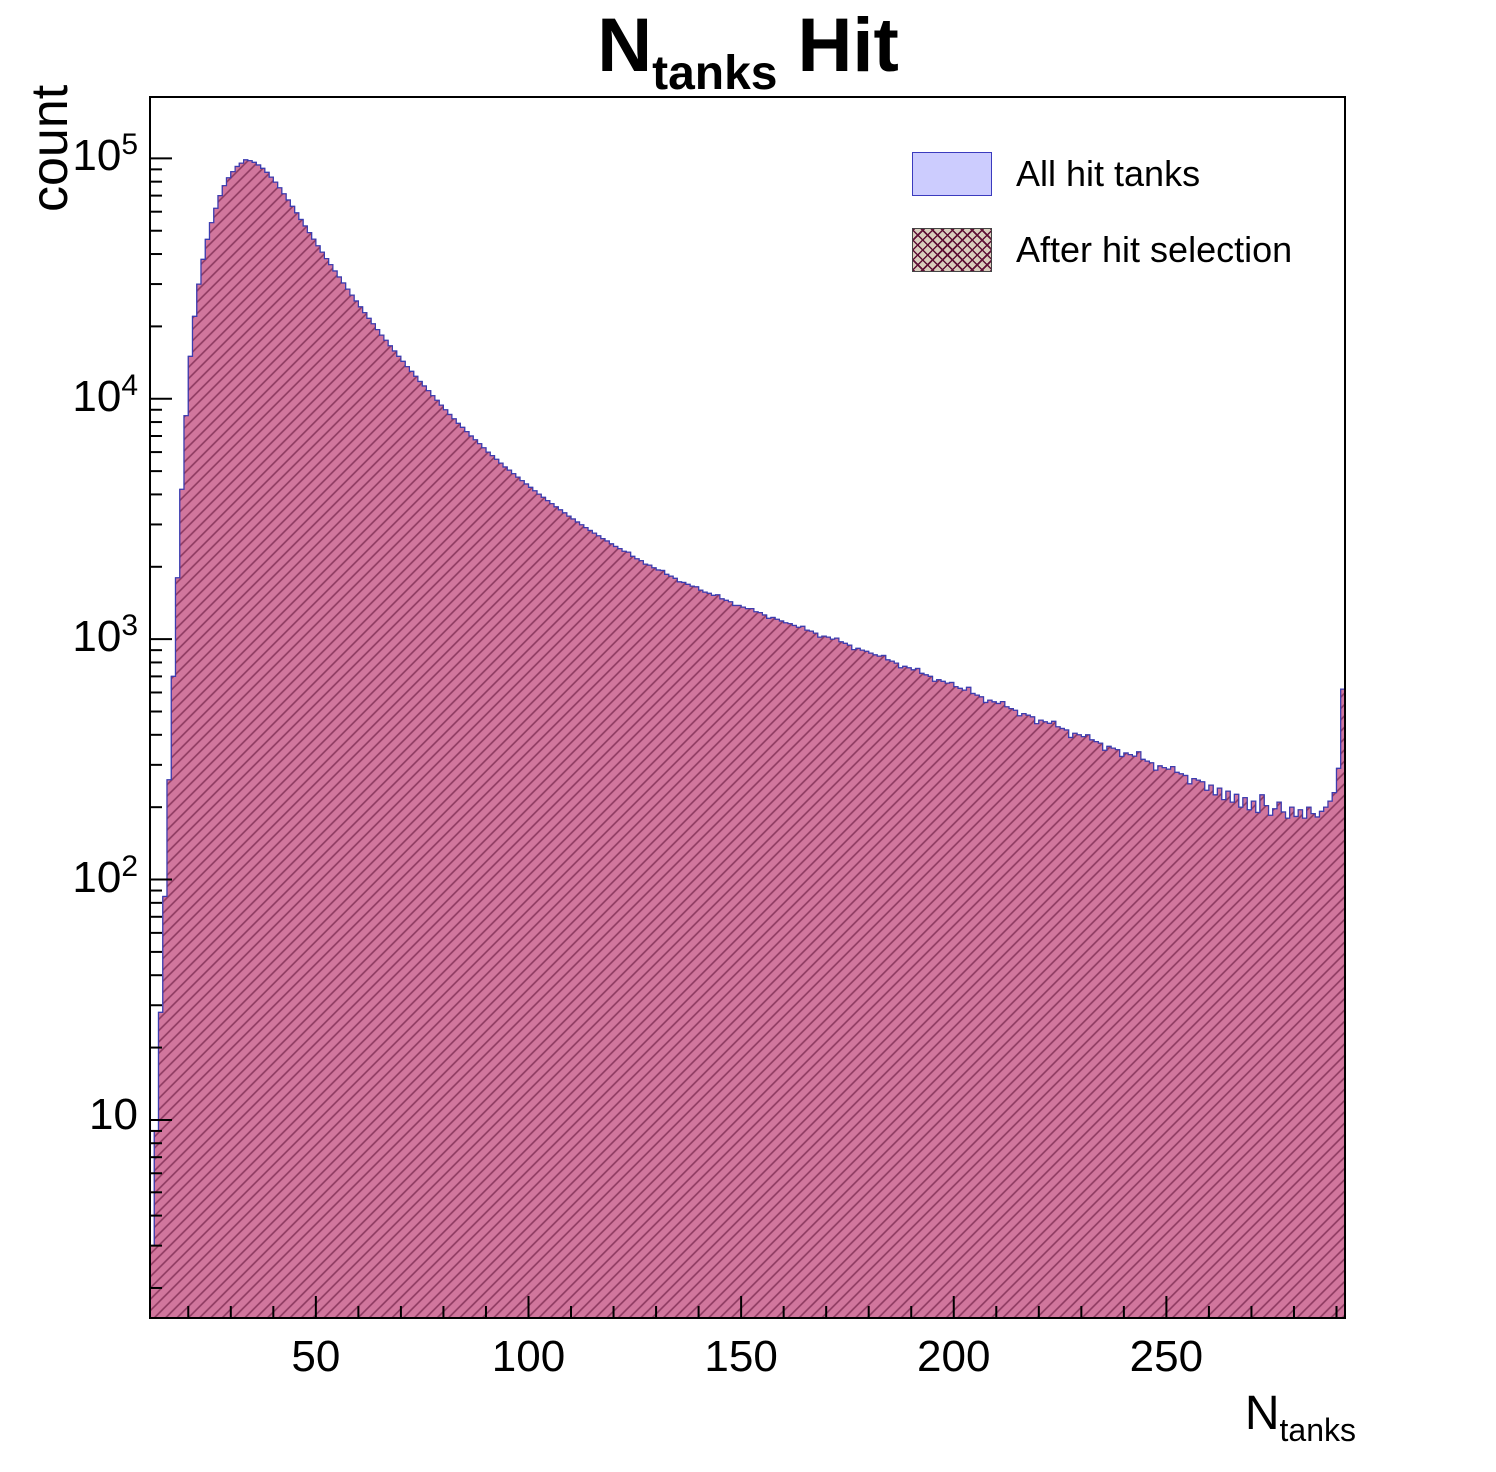 This screenshot has width=1496, height=1472. What do you see at coordinates (952, 174) in the screenshot?
I see `legend-swatch-all-hit-tanks` at bounding box center [952, 174].